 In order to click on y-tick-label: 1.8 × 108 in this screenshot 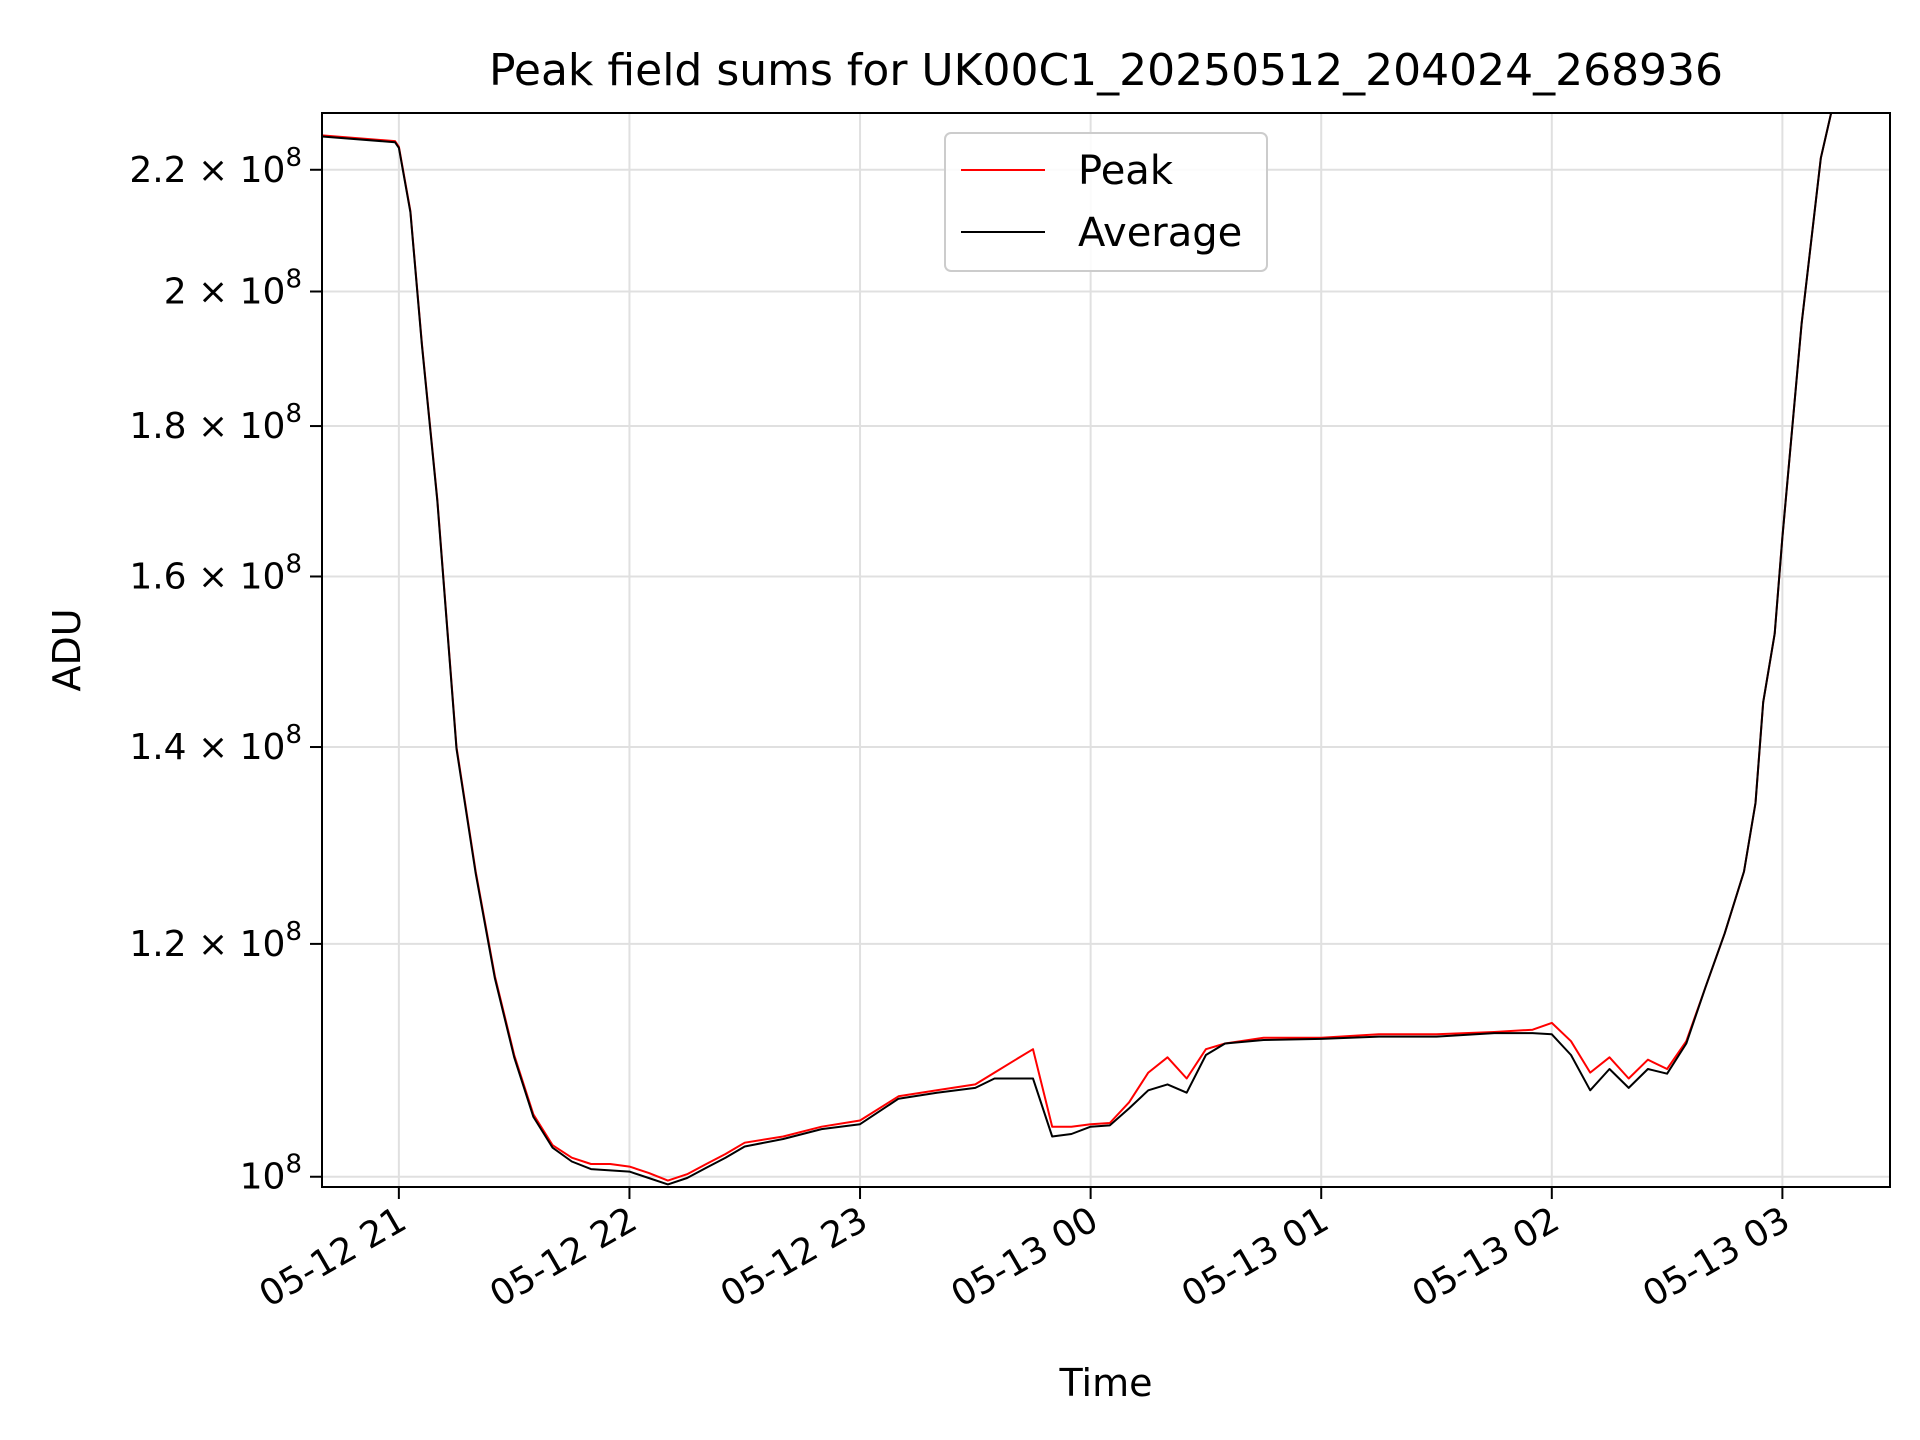, I will do `click(215, 423)`.